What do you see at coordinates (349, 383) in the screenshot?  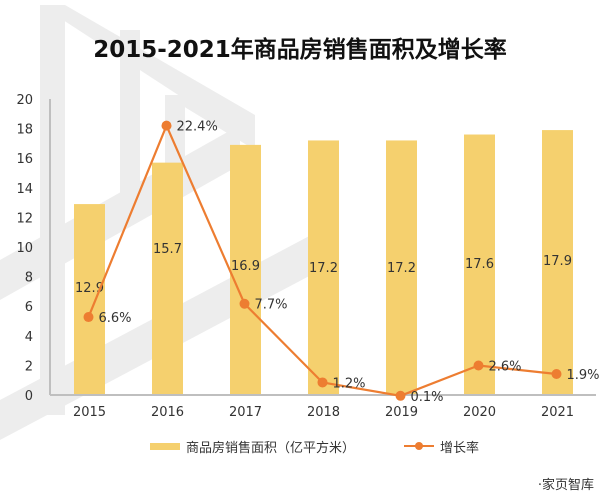 I see `growth-rate-label: 1.2%` at bounding box center [349, 383].